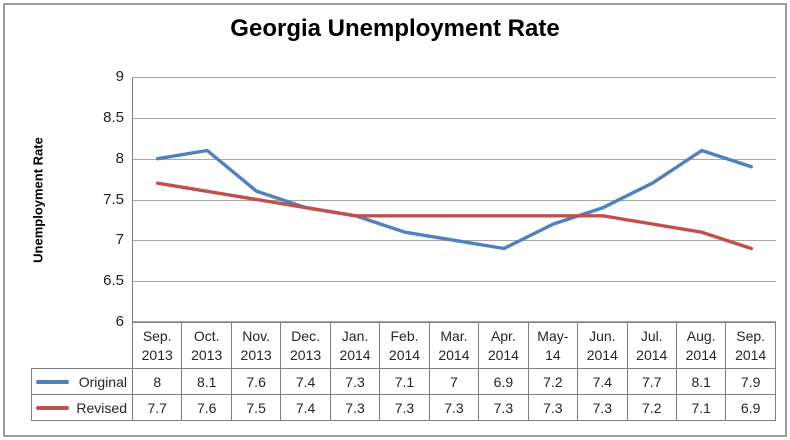 The width and height of the screenshot is (790, 440). What do you see at coordinates (157, 345) in the screenshot?
I see `x-category-label: Sep. 2013` at bounding box center [157, 345].